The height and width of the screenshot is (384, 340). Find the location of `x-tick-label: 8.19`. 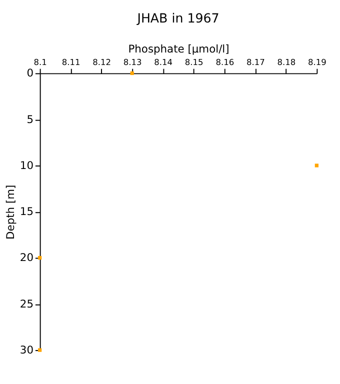

x-tick-label: 8.19 is located at coordinates (317, 61).